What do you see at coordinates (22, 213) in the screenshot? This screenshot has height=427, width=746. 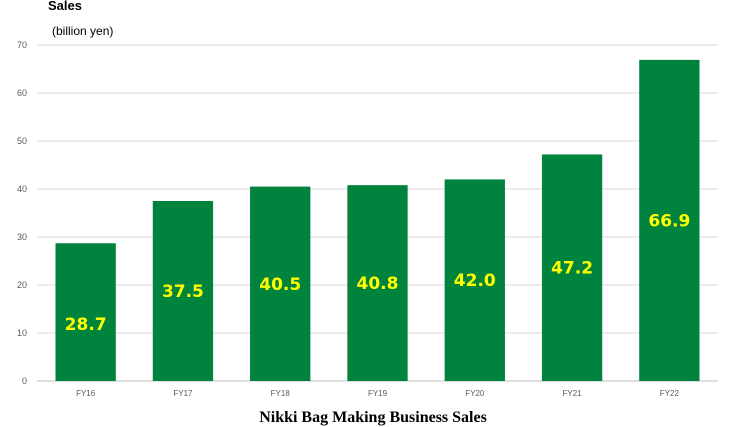 I see `y-axis-ticks: 0 10 20 30 40 50 60 70` at bounding box center [22, 213].